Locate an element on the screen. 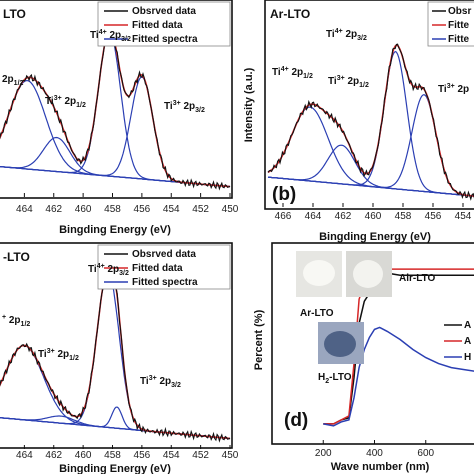 This screenshot has width=474, height=474. panel-a-tick-label: 458 is located at coordinates (112, 209).